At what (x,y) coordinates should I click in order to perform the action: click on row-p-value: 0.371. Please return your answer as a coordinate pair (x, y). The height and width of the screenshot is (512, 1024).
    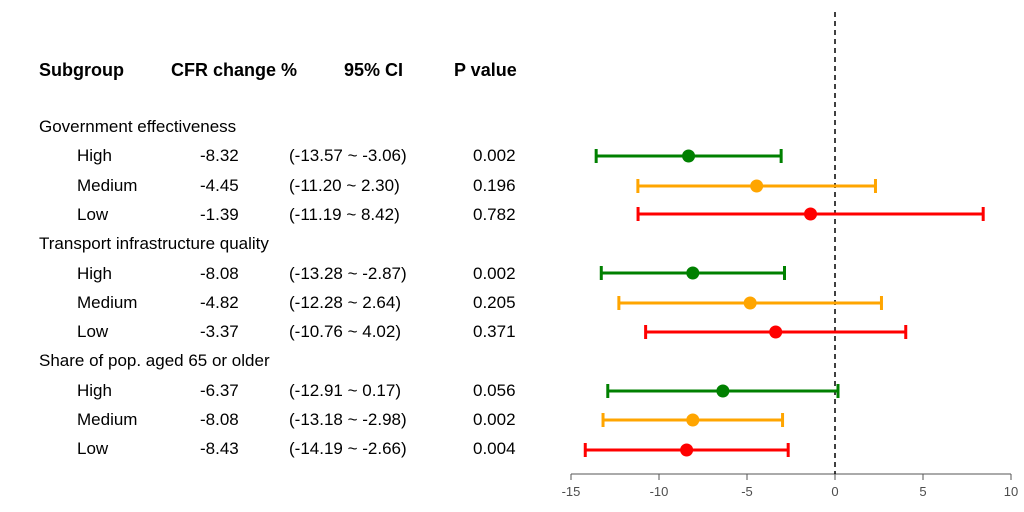
    Looking at the image, I should click on (494, 331).